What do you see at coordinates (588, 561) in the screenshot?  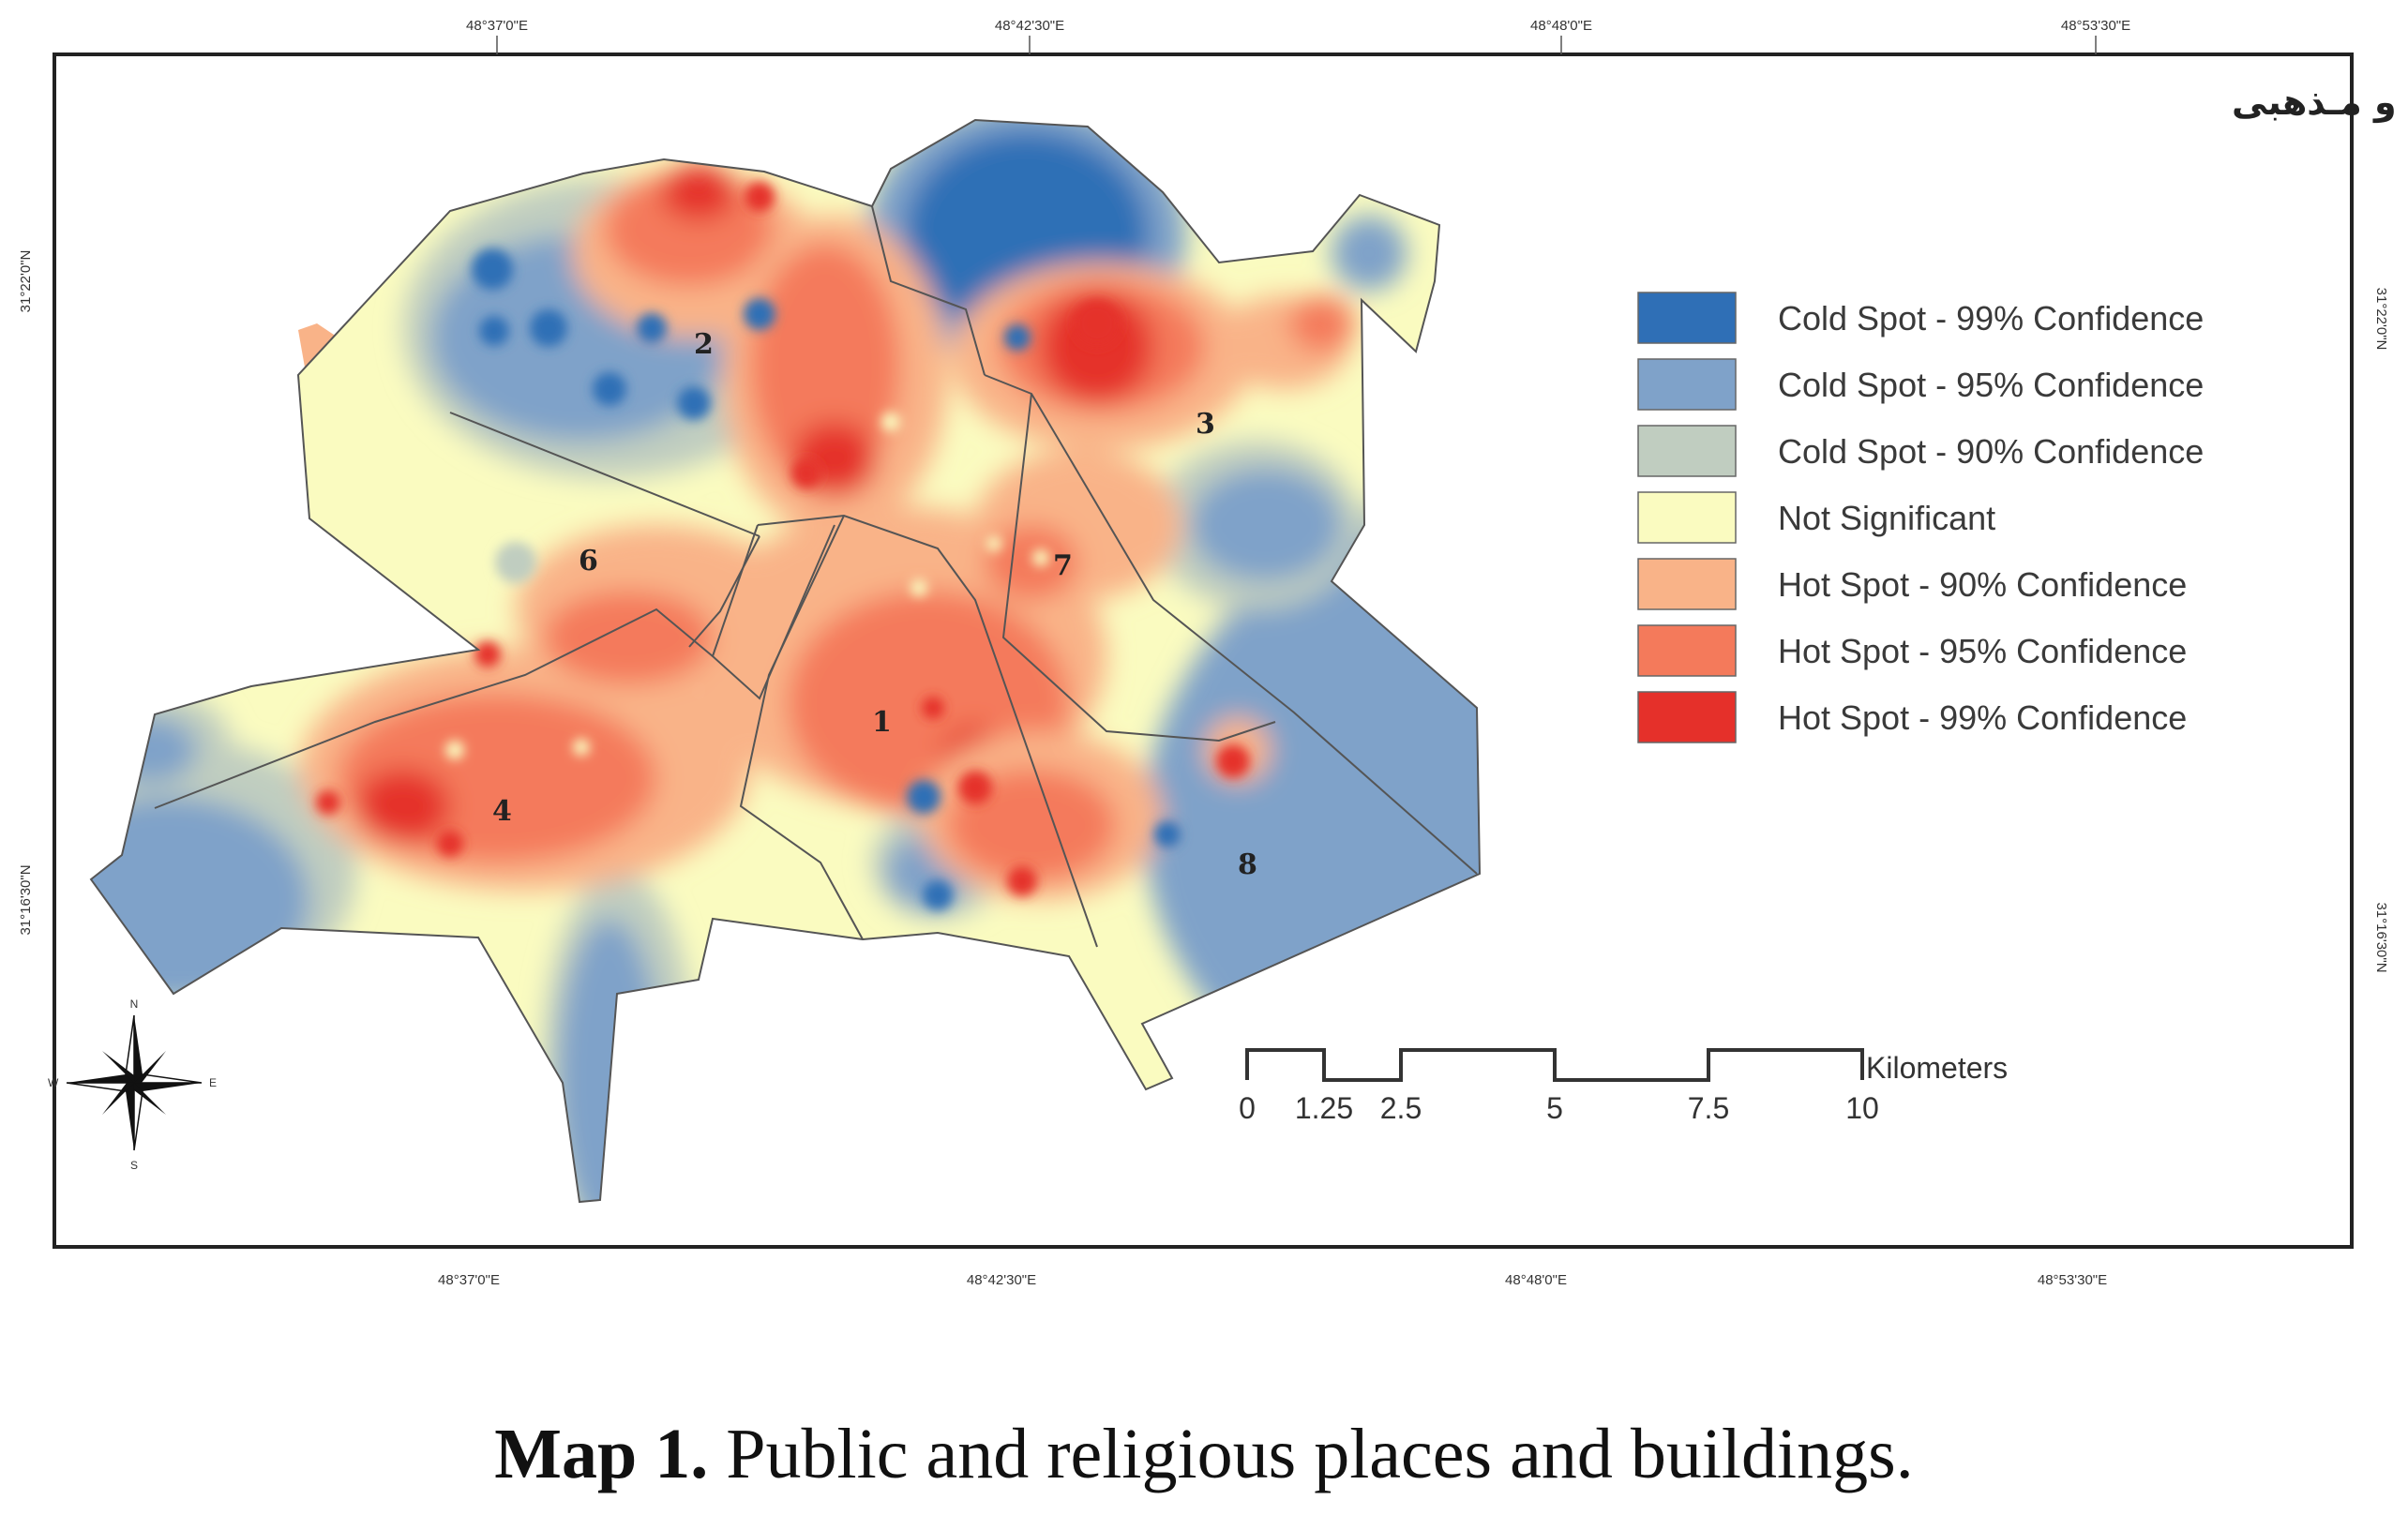 I see `district-label-6: 6` at bounding box center [588, 561].